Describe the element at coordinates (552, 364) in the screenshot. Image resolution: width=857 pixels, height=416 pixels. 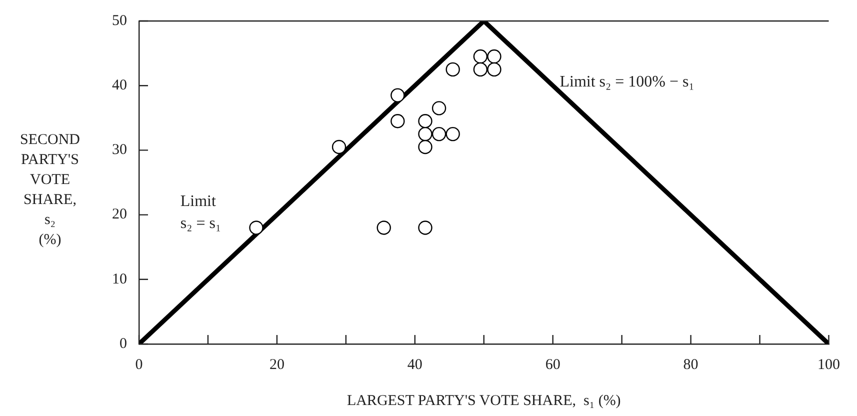
I see `x-tick-label: 60` at that location.